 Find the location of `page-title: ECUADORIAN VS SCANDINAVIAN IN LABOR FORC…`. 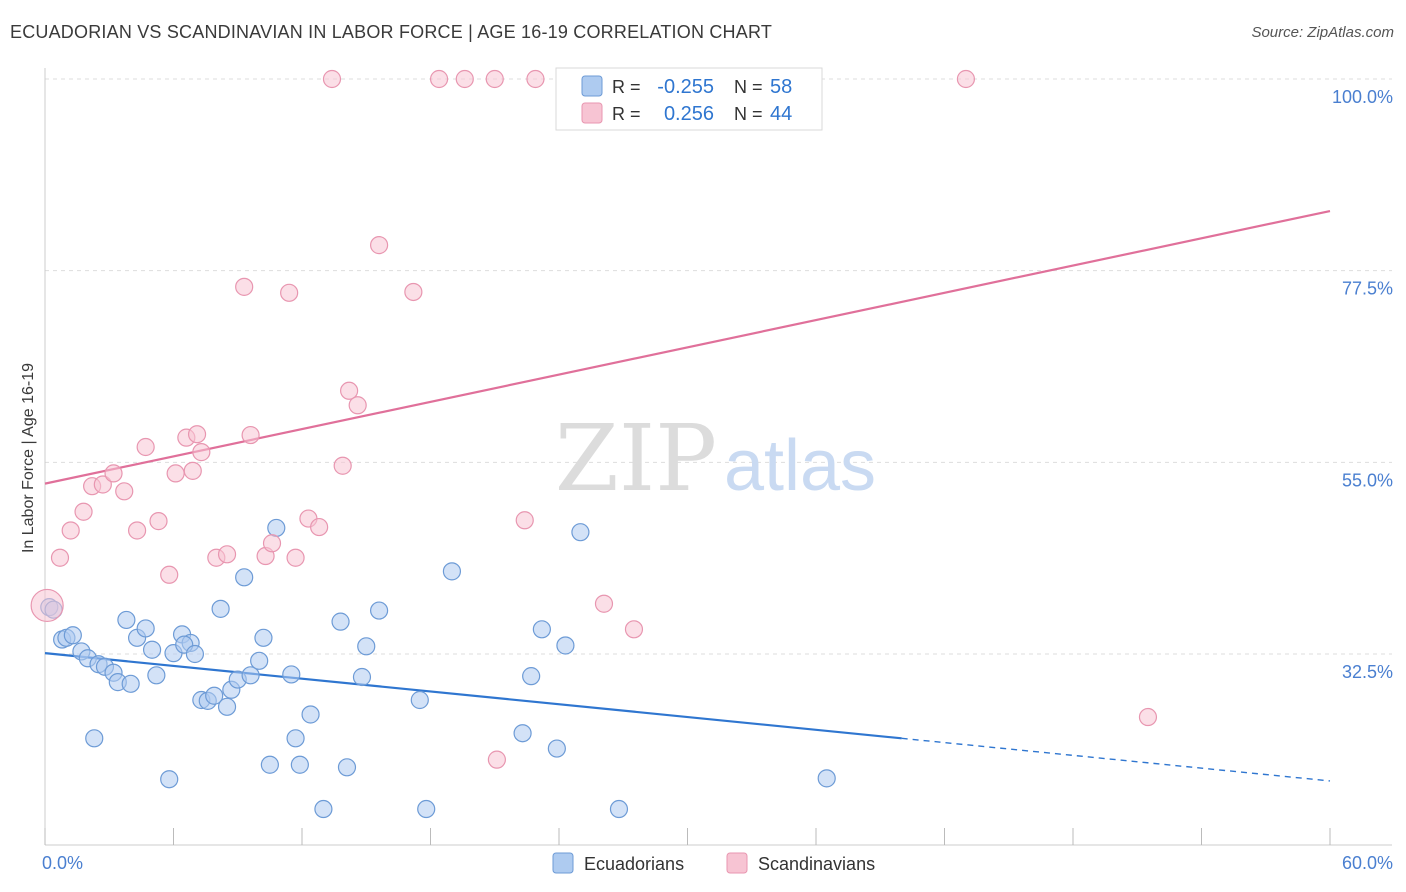

page-title: ECUADORIAN VS SCANDINAVIAN IN LABOR FORC… is located at coordinates (391, 32).